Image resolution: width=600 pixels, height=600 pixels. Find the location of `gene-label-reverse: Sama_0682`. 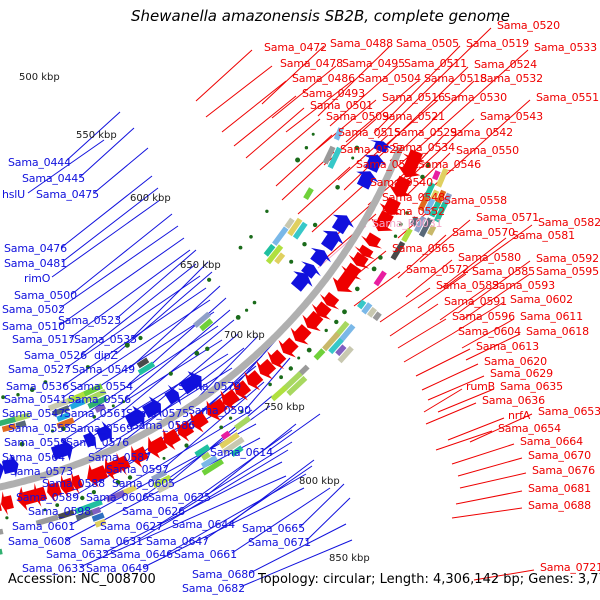

gene-label-reverse: Sama_0682 is located at coordinates (213, 588).